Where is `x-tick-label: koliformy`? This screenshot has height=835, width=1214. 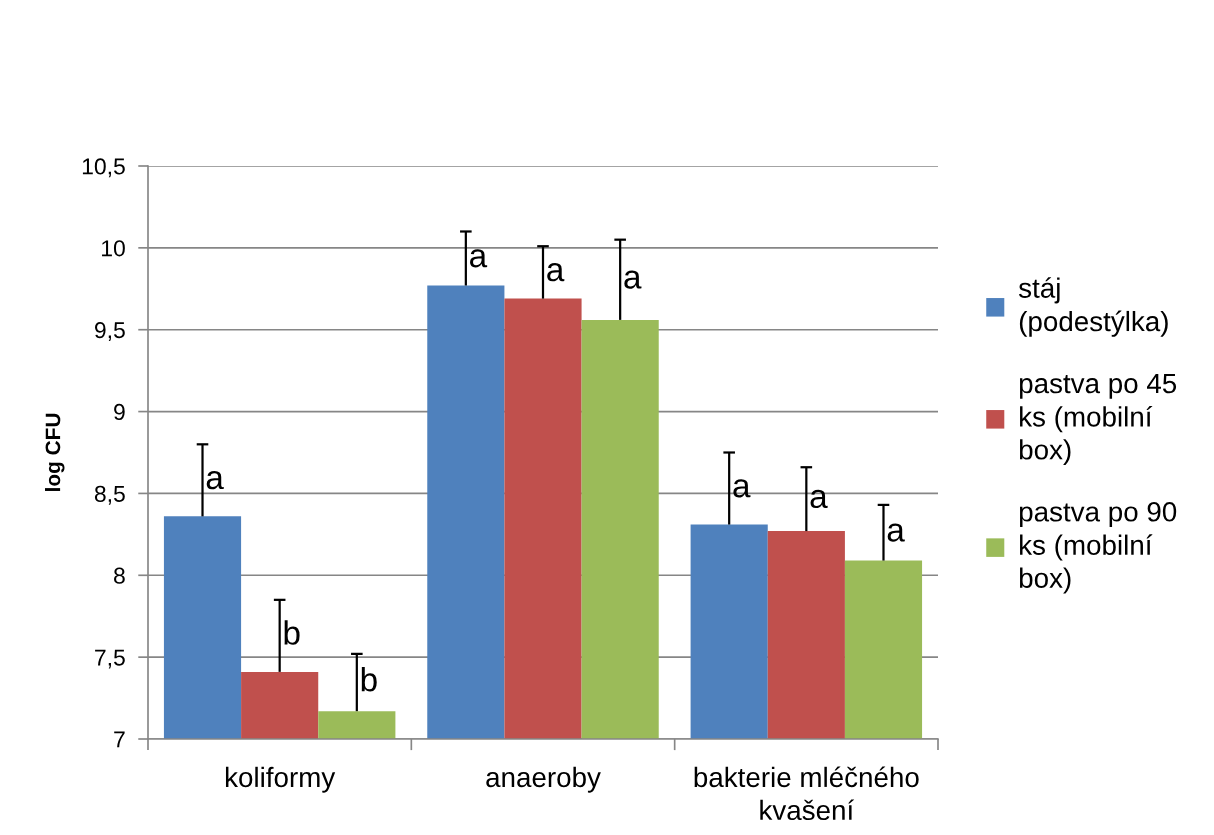
x-tick-label: koliformy is located at coordinates (280, 779).